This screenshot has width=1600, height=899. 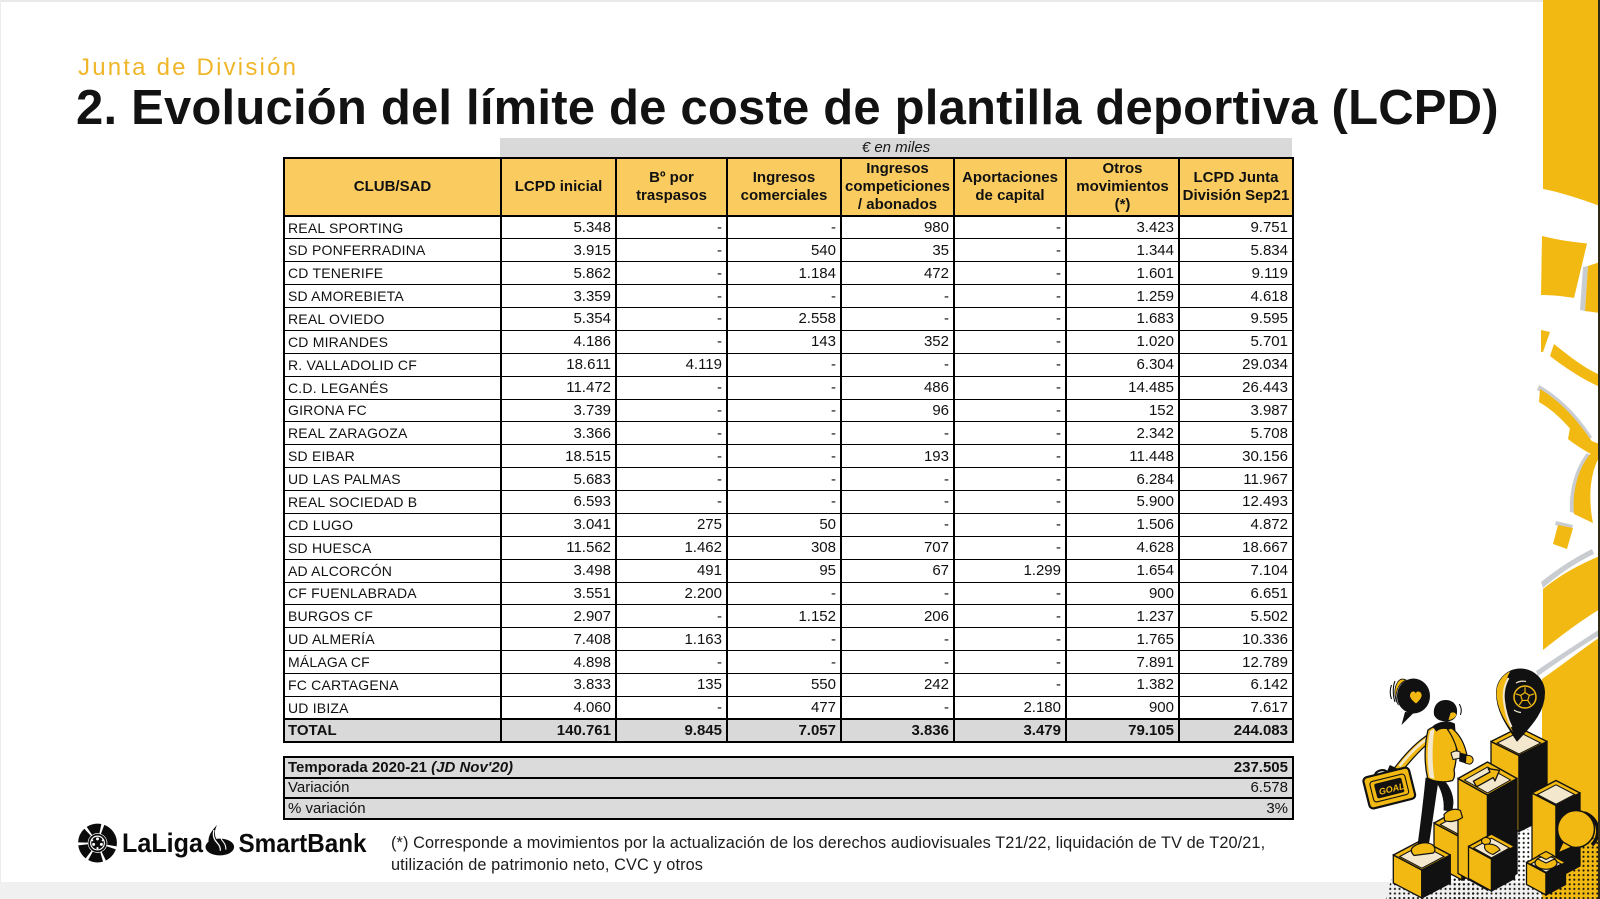 What do you see at coordinates (303, 843) in the screenshot?
I see `svg-text: SmartBank` at bounding box center [303, 843].